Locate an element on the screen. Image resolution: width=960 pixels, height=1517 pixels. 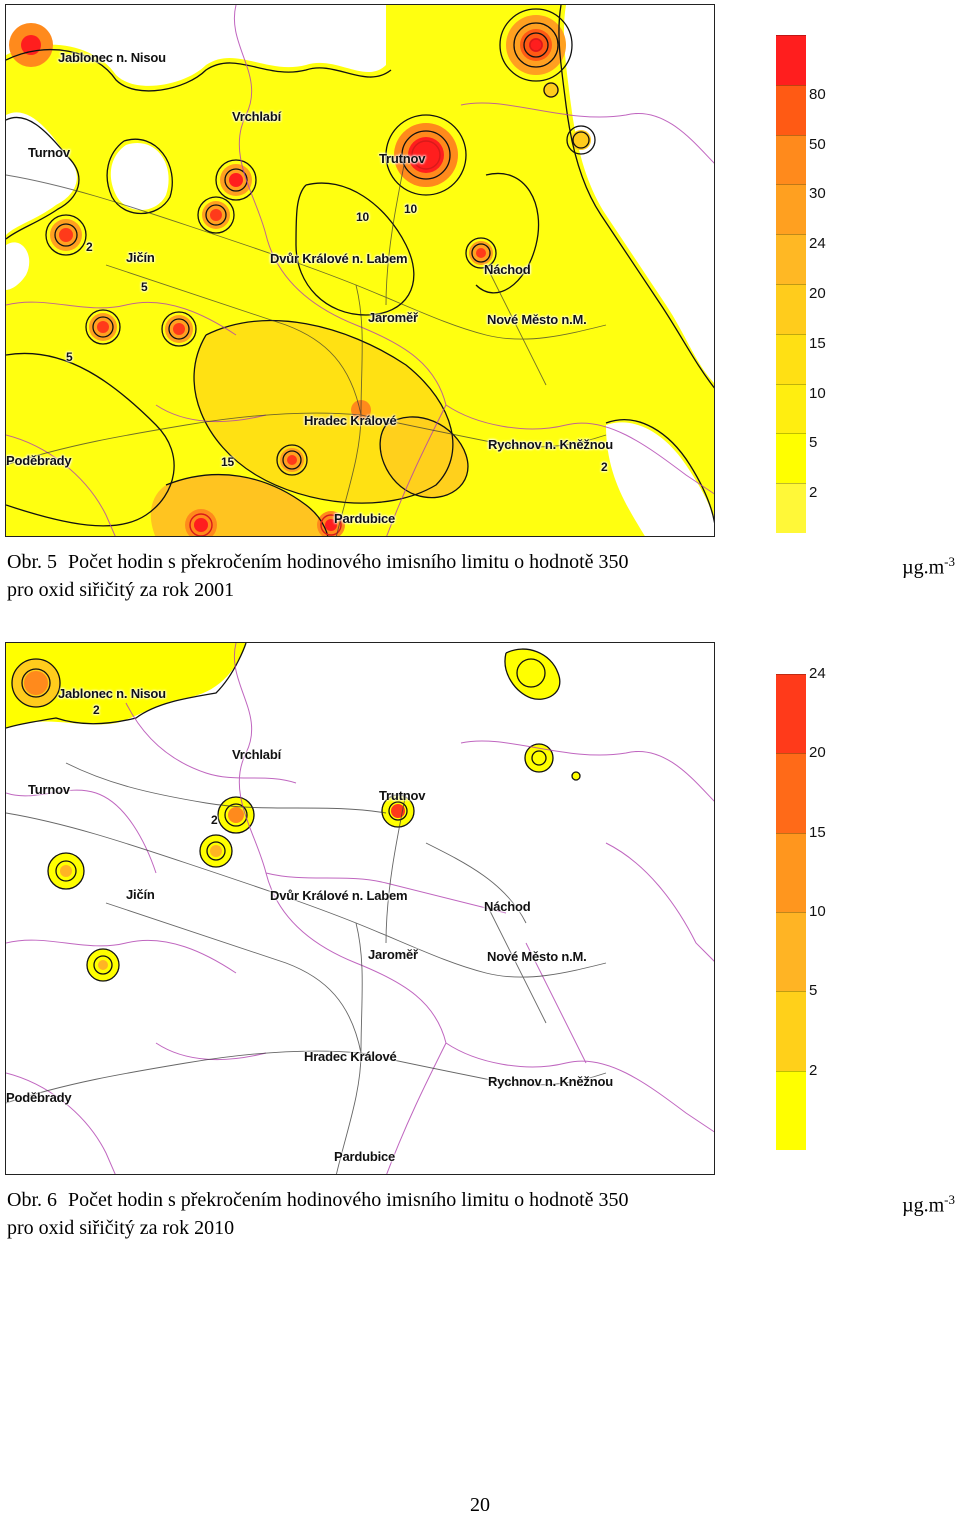
figure-title-line-2: pro oxid siřičitý za rok 2010 is located at coordinates (121, 1228).